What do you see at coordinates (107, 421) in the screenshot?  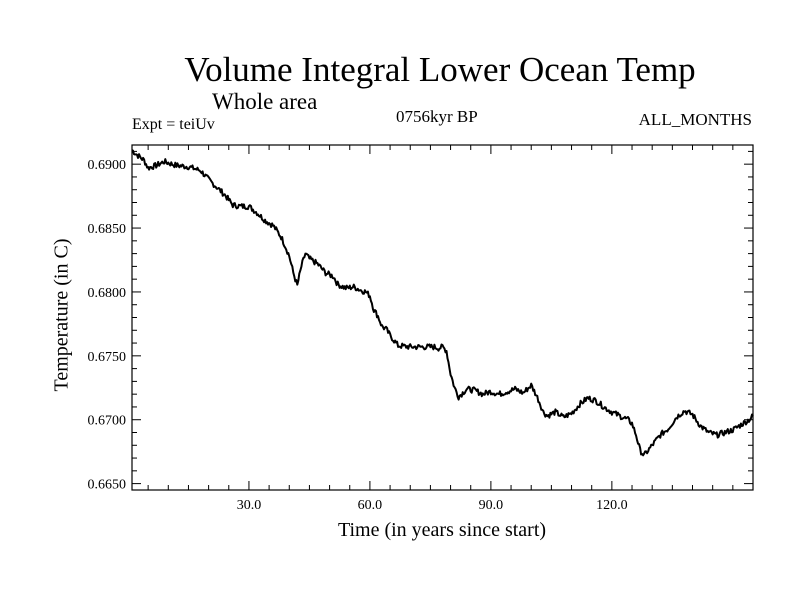 I see `y-tick-label: 0.6700` at bounding box center [107, 421].